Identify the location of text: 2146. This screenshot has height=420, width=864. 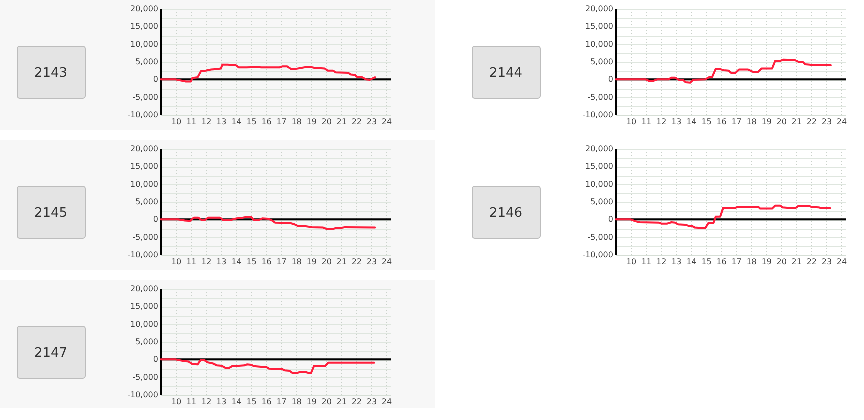
(506, 213).